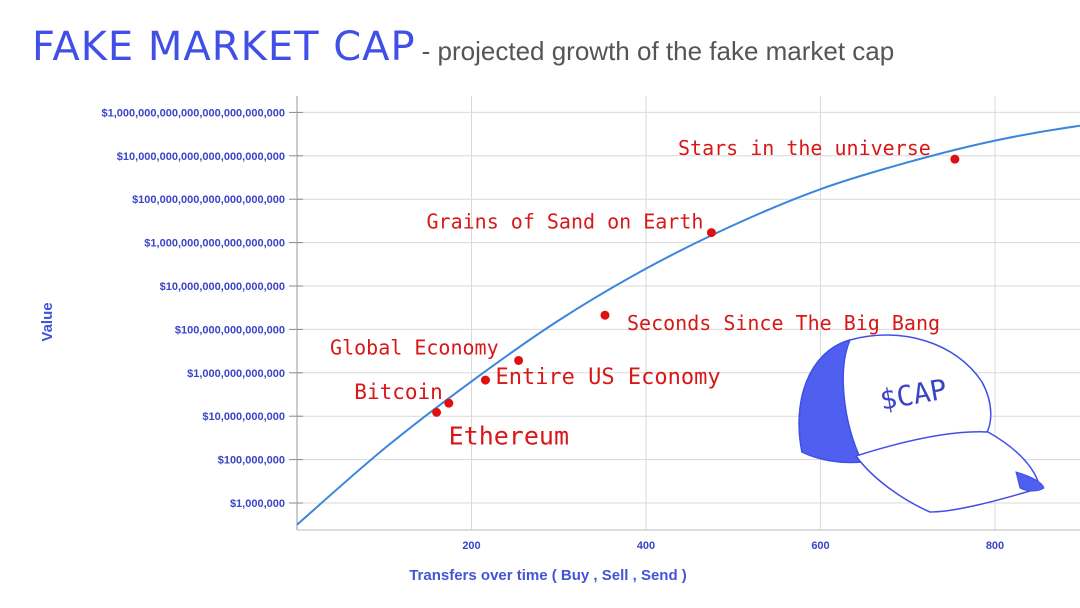  What do you see at coordinates (471, 546) in the screenshot?
I see `x-tick-label: 200` at bounding box center [471, 546].